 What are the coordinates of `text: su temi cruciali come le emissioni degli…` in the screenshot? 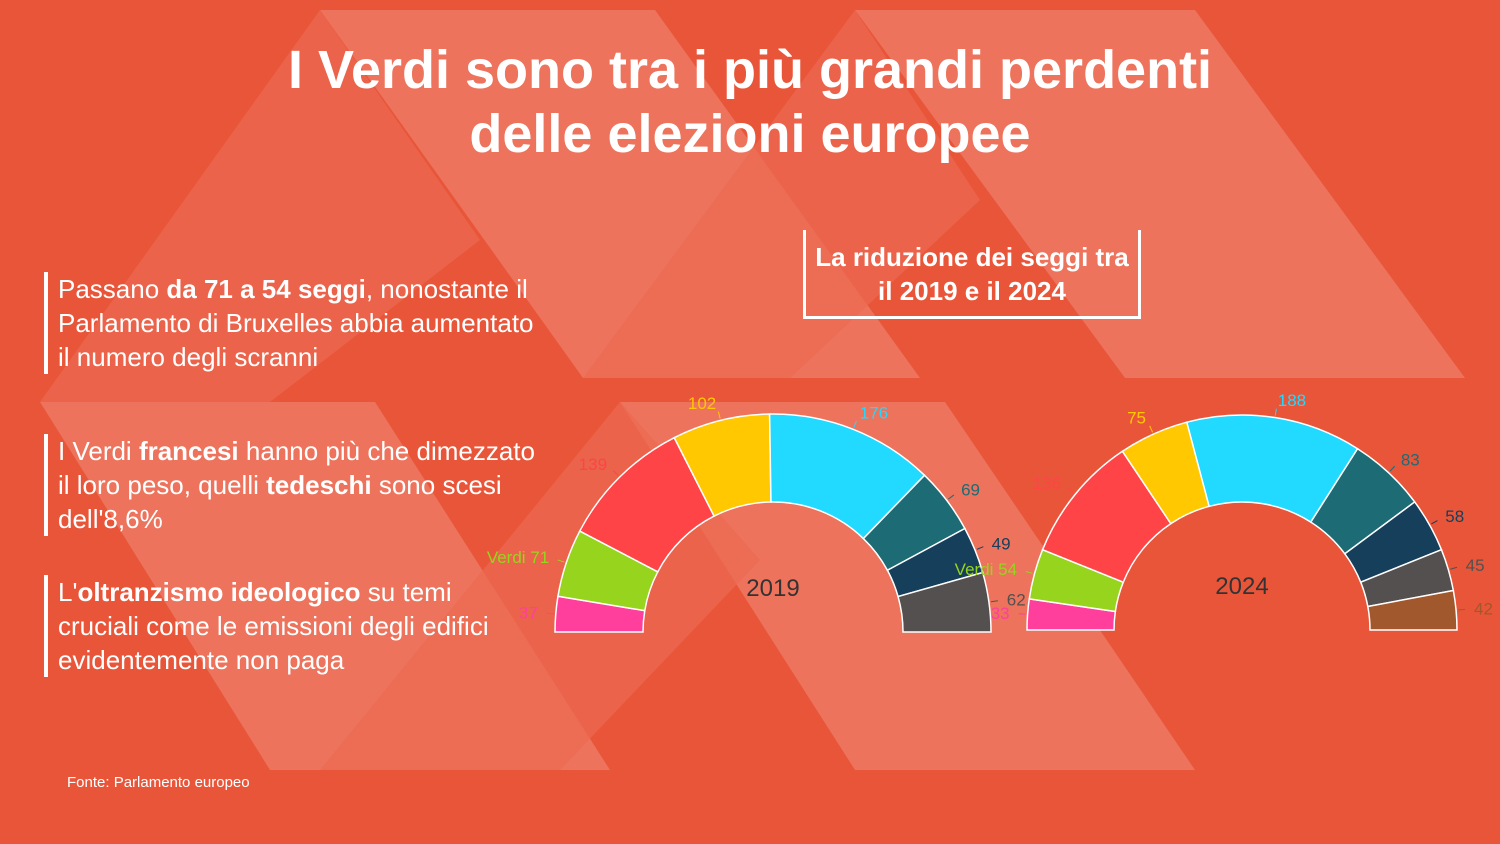 It's located at (273, 626).